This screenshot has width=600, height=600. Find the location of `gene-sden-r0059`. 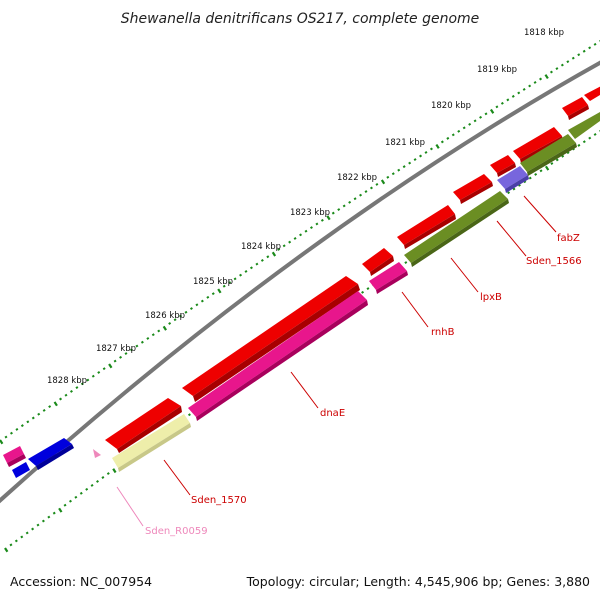

gene-sden-r0059 is located at coordinates (97, 453).